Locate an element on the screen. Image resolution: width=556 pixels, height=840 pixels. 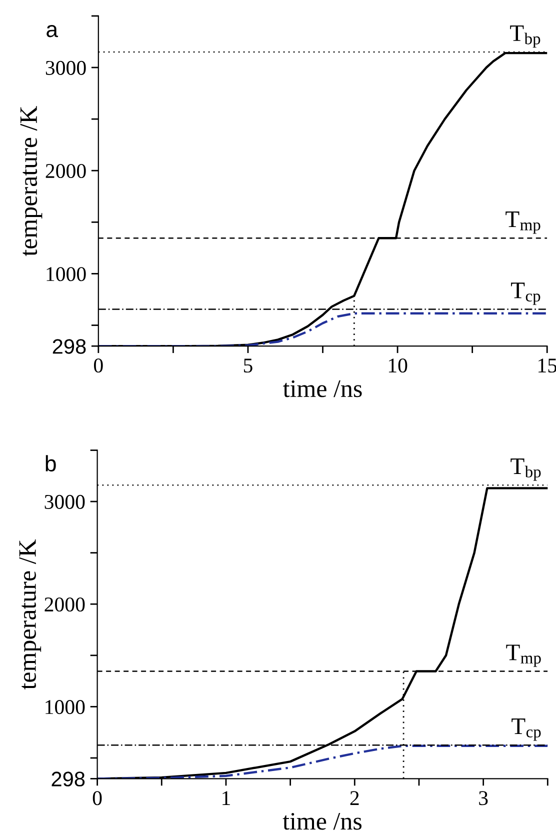
chart-title: b is located at coordinates (51, 463).